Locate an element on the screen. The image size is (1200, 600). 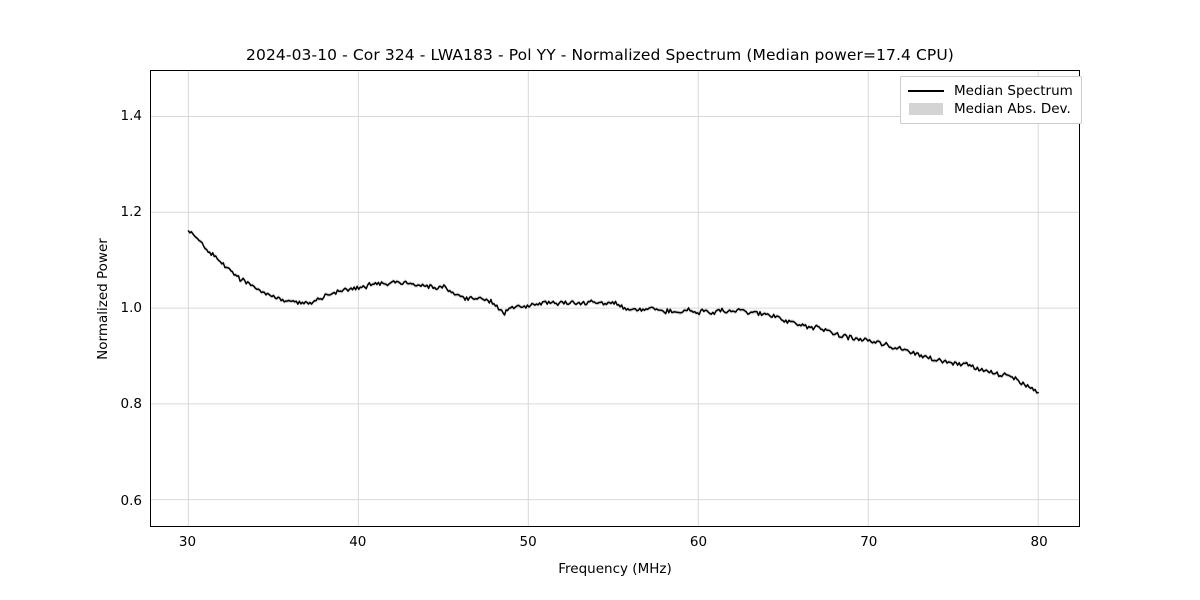
x-axis-tick-labels: 30 40 50 60 70 80 is located at coordinates (615, 544).